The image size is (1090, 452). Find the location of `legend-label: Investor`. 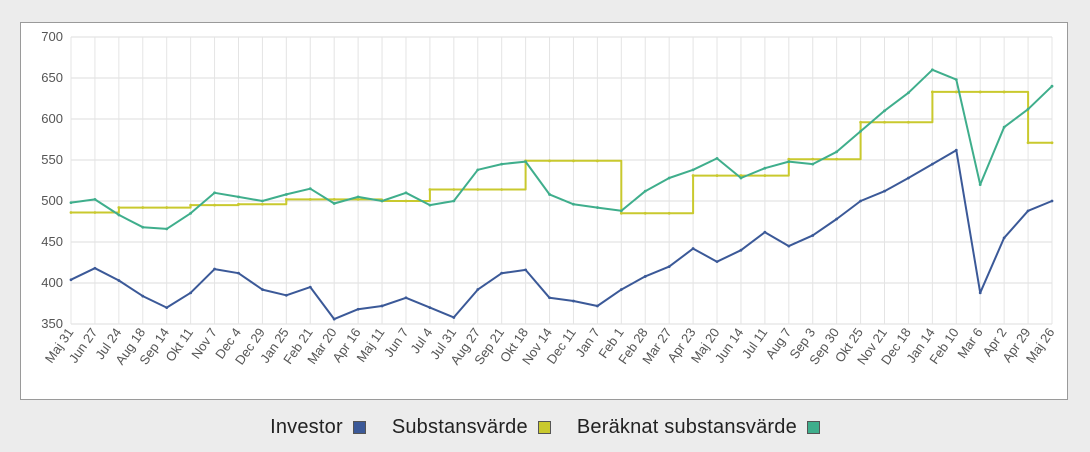

legend-label: Investor is located at coordinates (306, 426).